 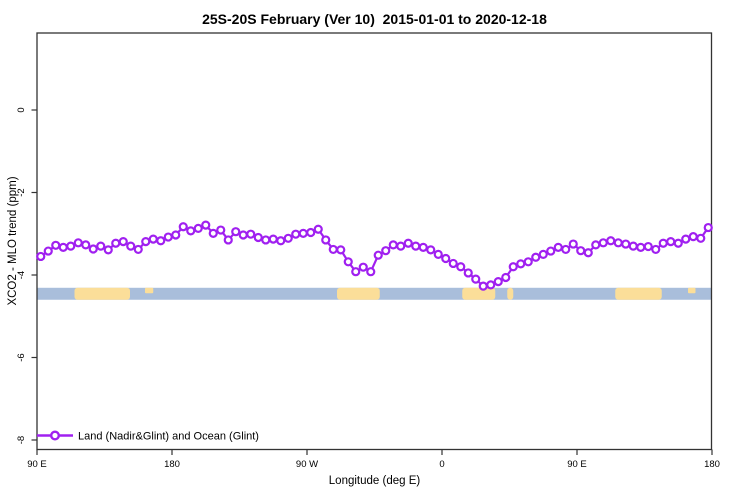 What do you see at coordinates (358, 293) in the screenshot?
I see `land-band-south-america` at bounding box center [358, 293].